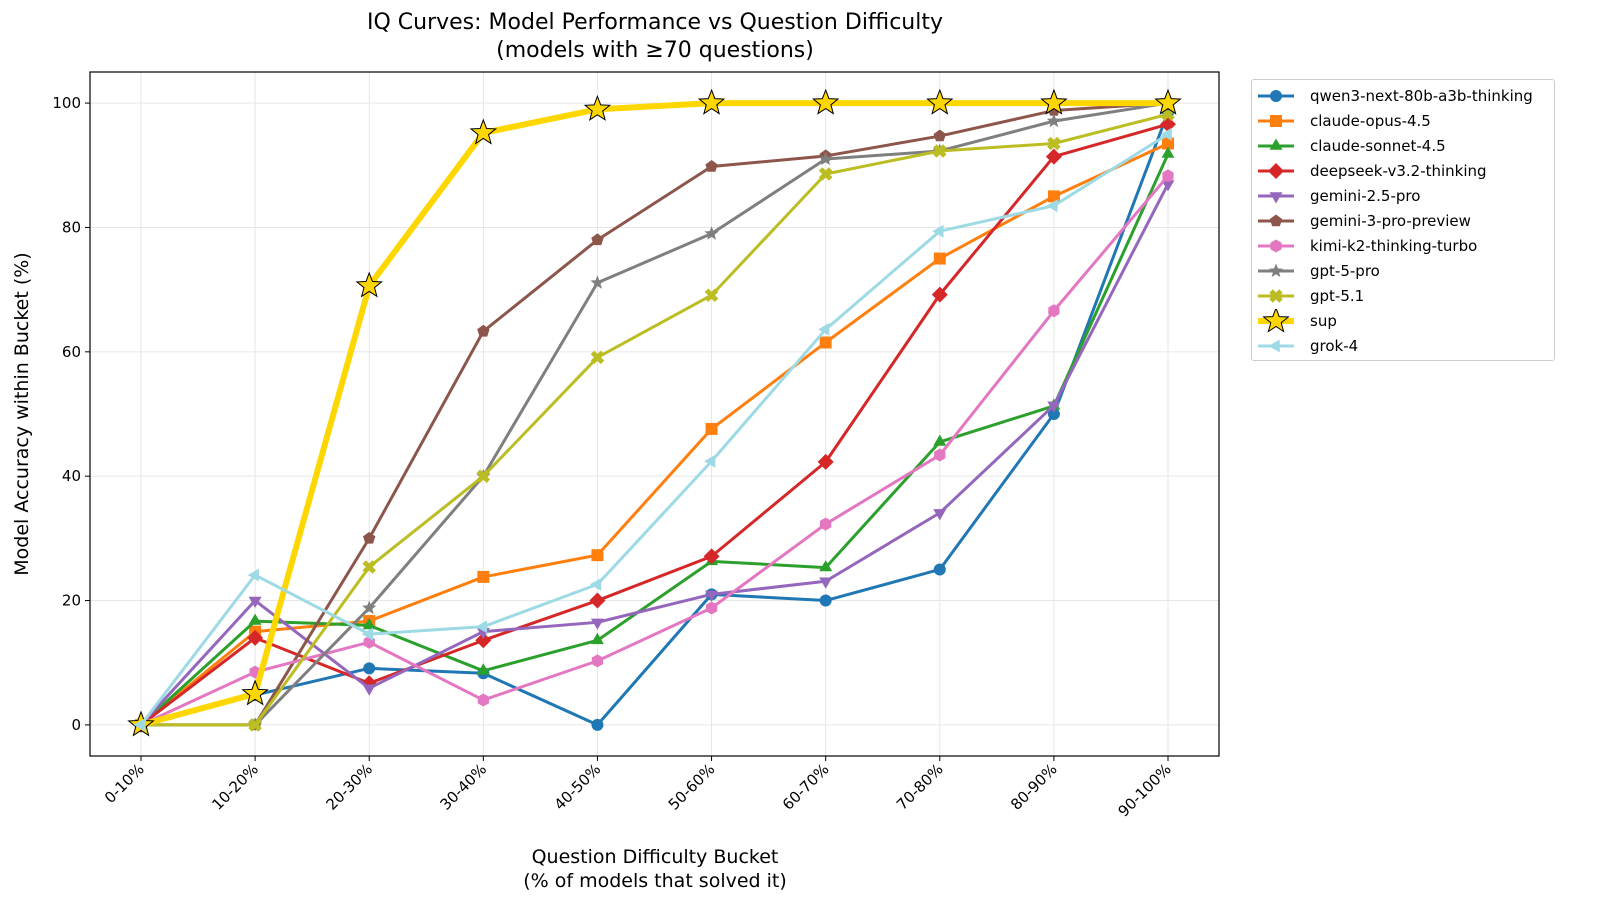 Image resolution: width=1600 pixels, height=924 pixels. Describe the element at coordinates (1421, 95) in the screenshot. I see `legend-label: qwen3-next-80b-a3b-thinking` at that location.